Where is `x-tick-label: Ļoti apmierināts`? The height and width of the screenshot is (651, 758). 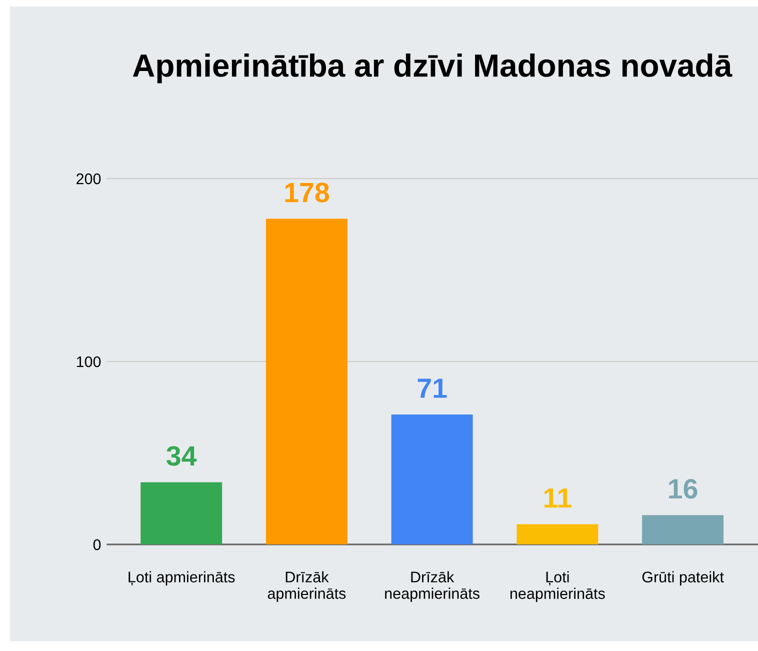 x-tick-label: Ļoti apmierināts is located at coordinates (181, 578).